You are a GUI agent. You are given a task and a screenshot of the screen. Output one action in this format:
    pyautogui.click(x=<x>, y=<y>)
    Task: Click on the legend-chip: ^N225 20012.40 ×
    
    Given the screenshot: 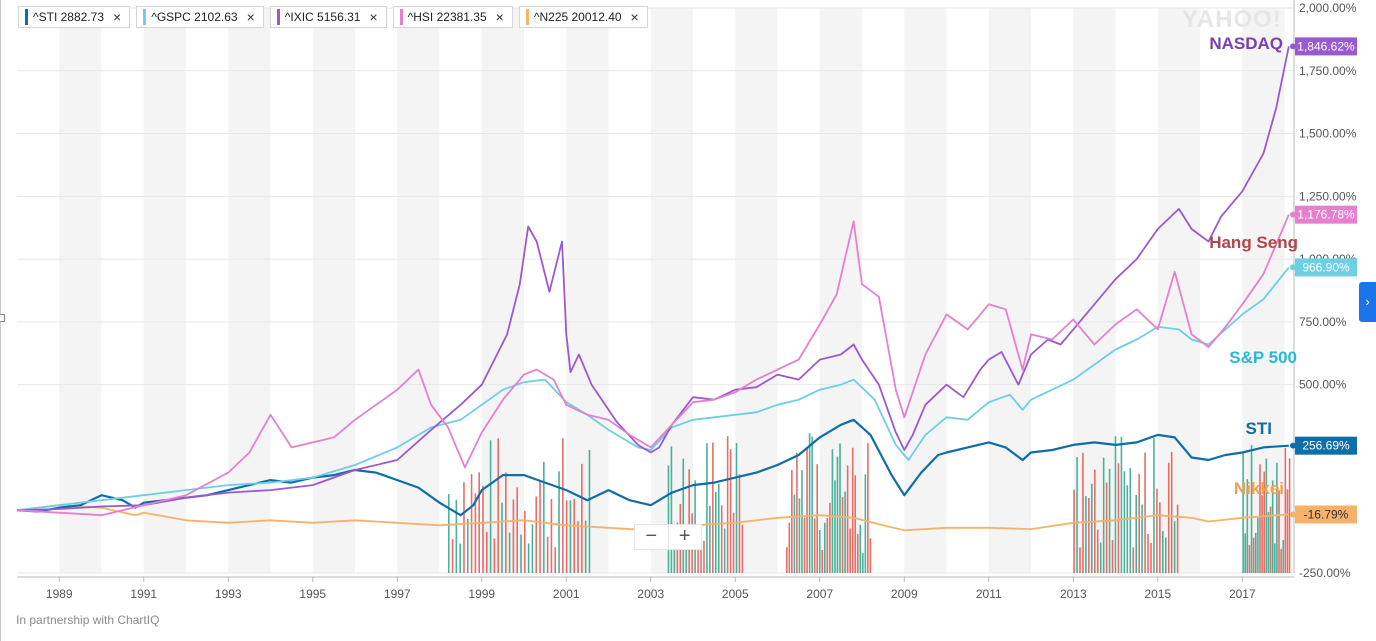 What is the action you would take?
    pyautogui.click(x=583, y=17)
    